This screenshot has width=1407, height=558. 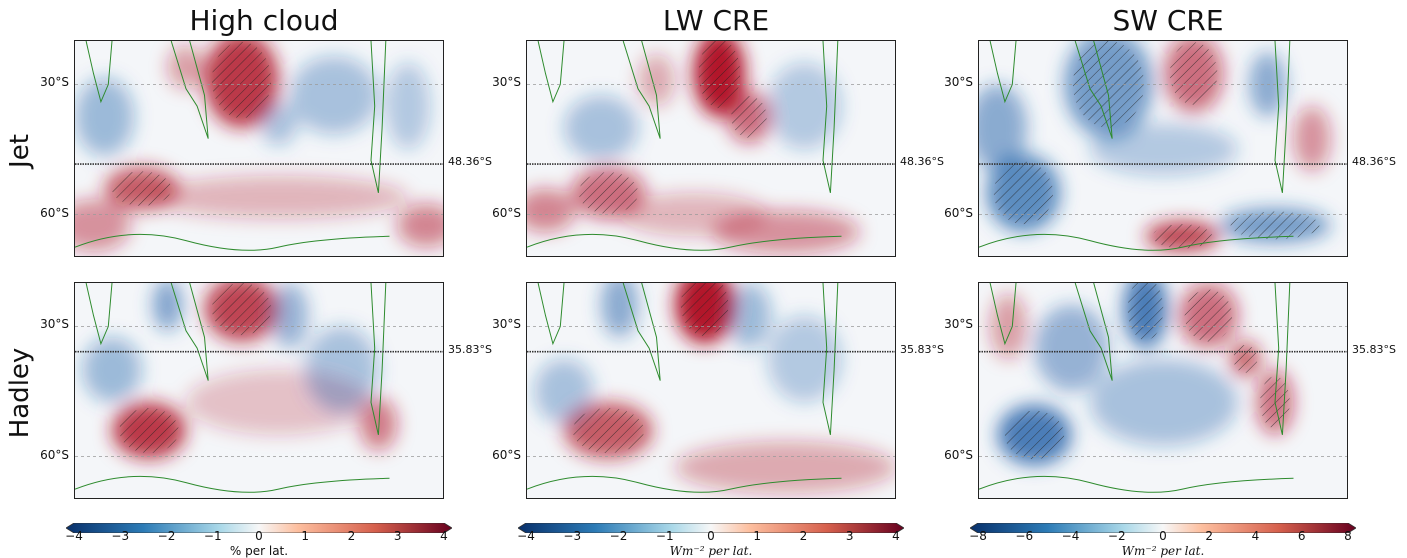 I want to click on heatmap-panel-sw-cre-hadley, so click(x=1163, y=390).